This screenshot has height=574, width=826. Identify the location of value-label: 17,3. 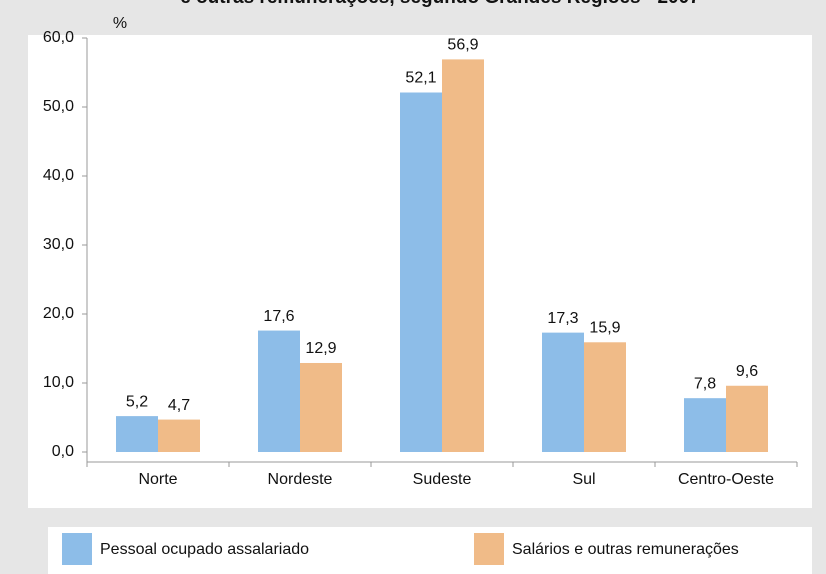
(562, 318).